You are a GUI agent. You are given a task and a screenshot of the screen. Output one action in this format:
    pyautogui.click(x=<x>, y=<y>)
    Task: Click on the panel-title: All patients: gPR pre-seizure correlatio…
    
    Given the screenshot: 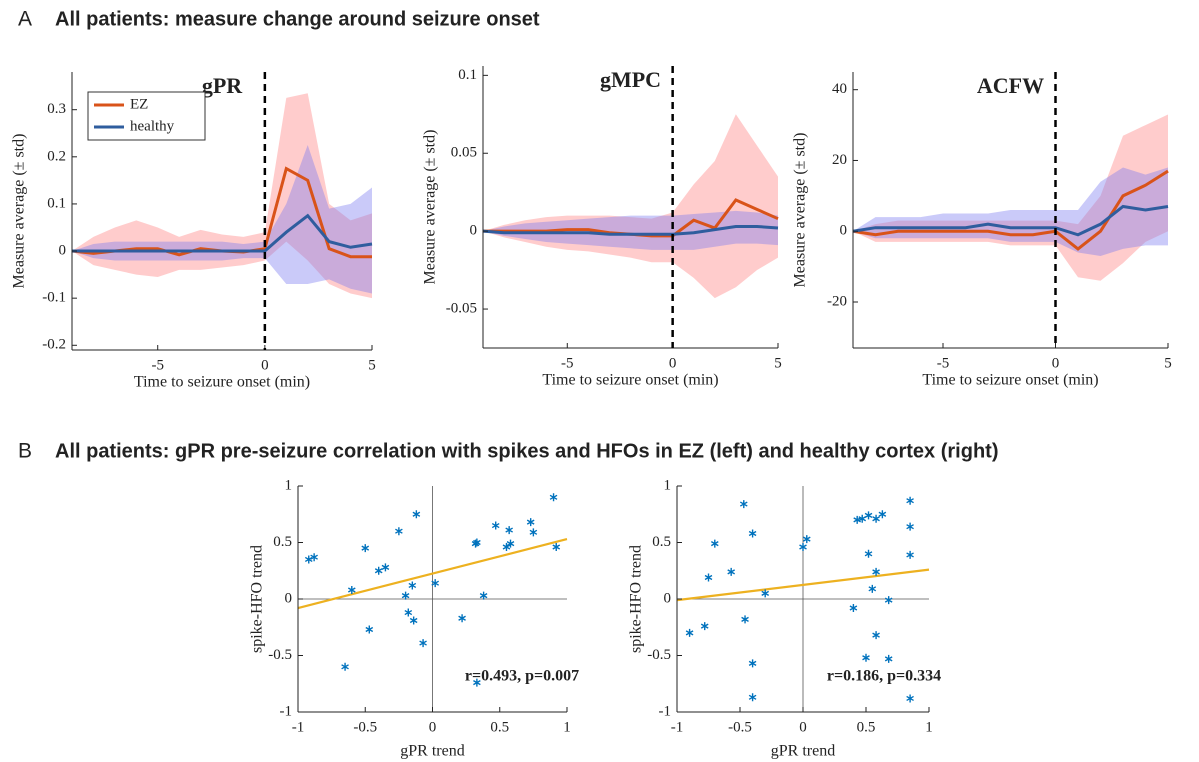 What is the action you would take?
    pyautogui.click(x=526, y=451)
    